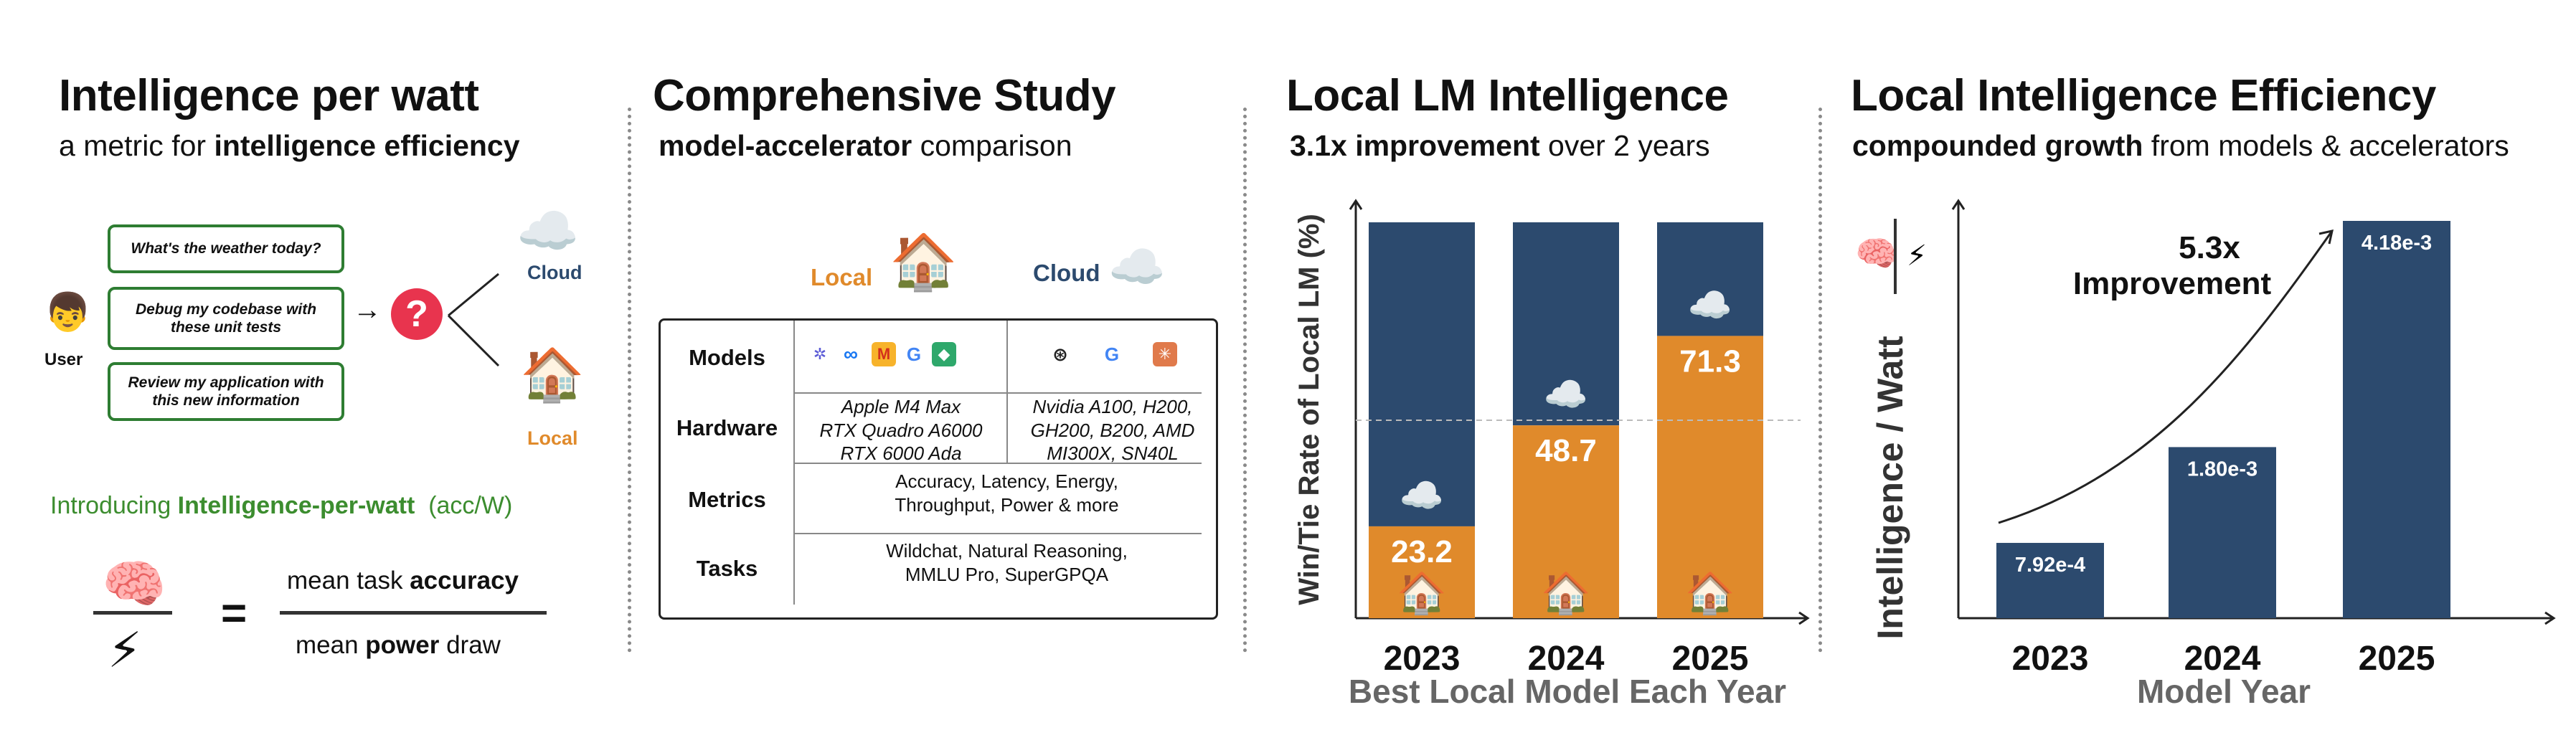  I want to click on user-emoji-icon: 👦, so click(67, 313).